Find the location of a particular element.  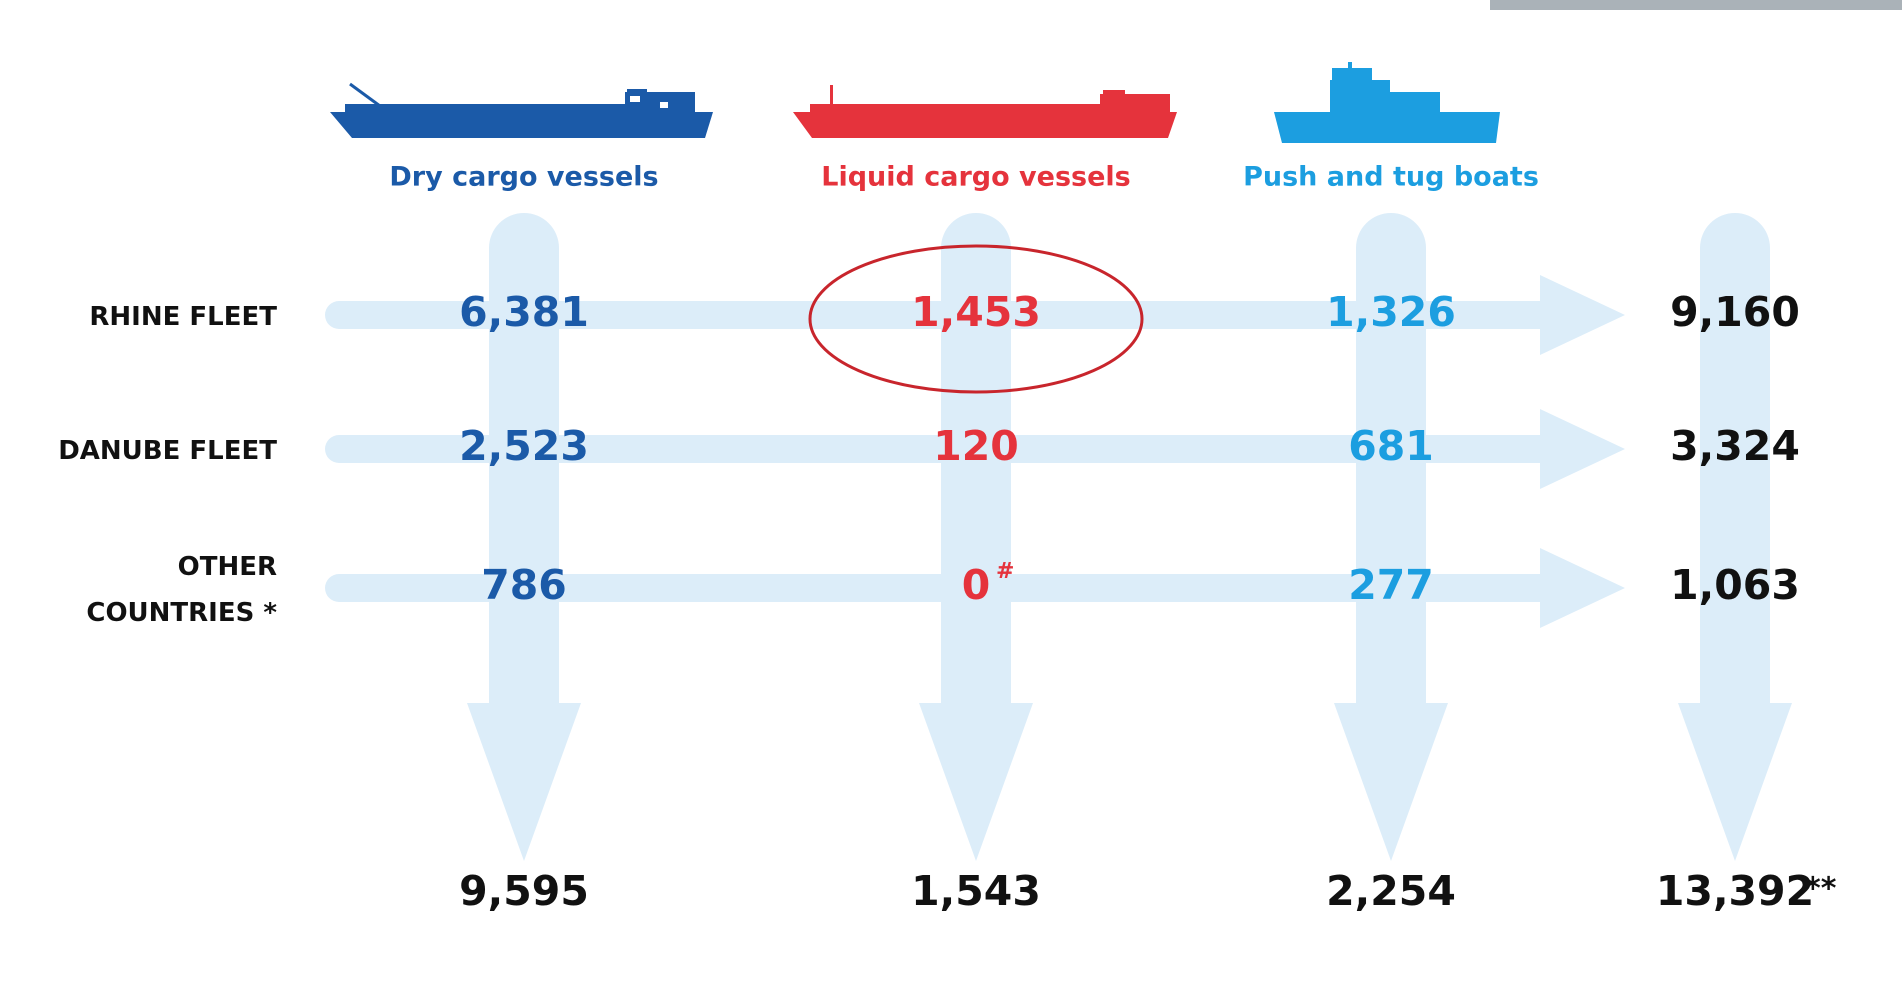

column-header: Liquid cargo vessels is located at coordinates (976, 177).